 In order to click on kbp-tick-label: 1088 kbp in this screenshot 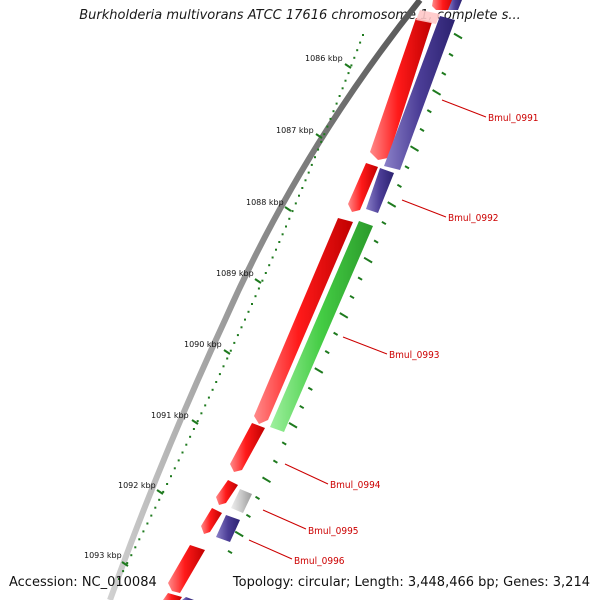, I will do `click(265, 202)`.